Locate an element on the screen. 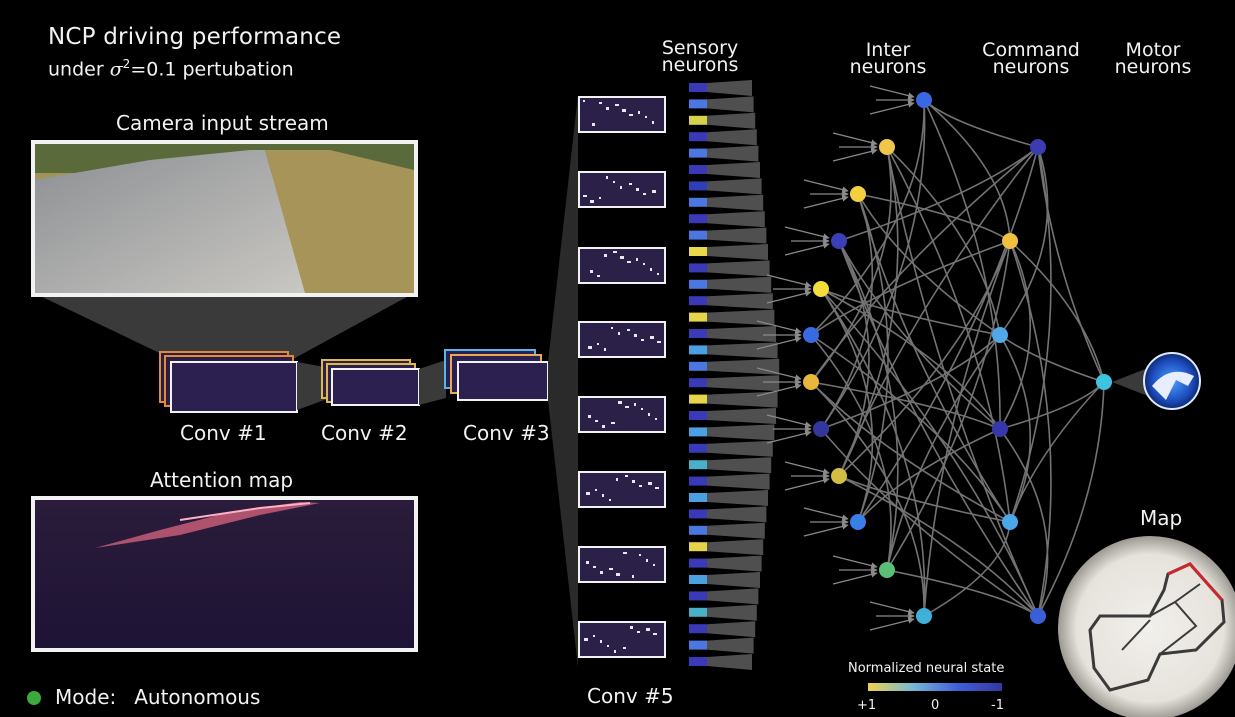  sigma-exponent: 2 is located at coordinates (126, 64).